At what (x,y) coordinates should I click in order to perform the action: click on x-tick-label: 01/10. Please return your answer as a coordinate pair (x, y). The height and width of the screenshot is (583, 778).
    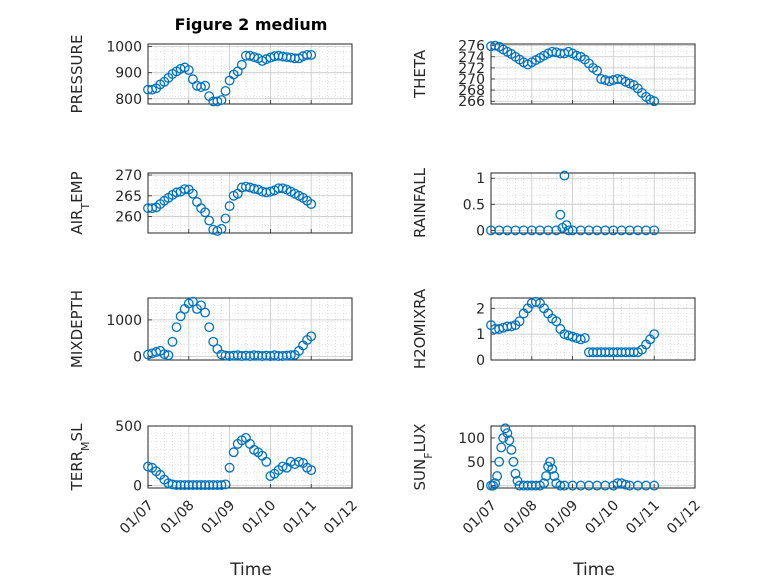
    Looking at the image, I should click on (259, 518).